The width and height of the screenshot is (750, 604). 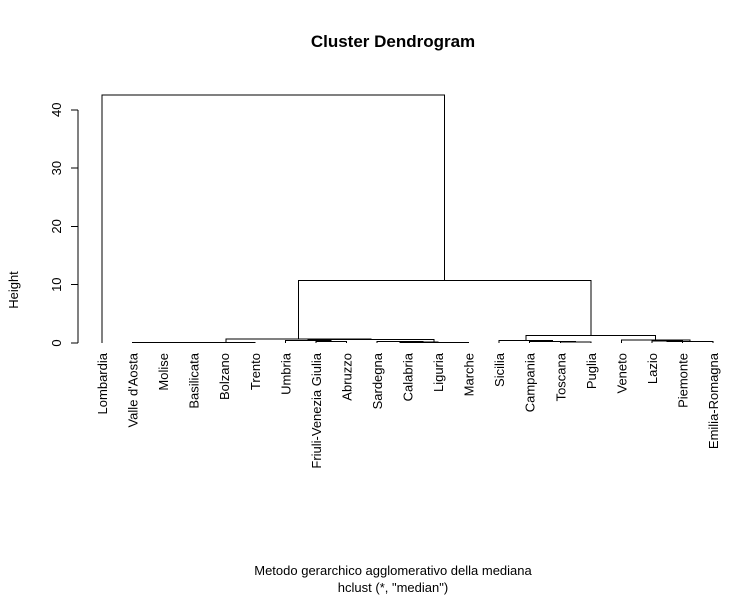 I want to click on y-tick-label: 10, so click(x=56, y=284).